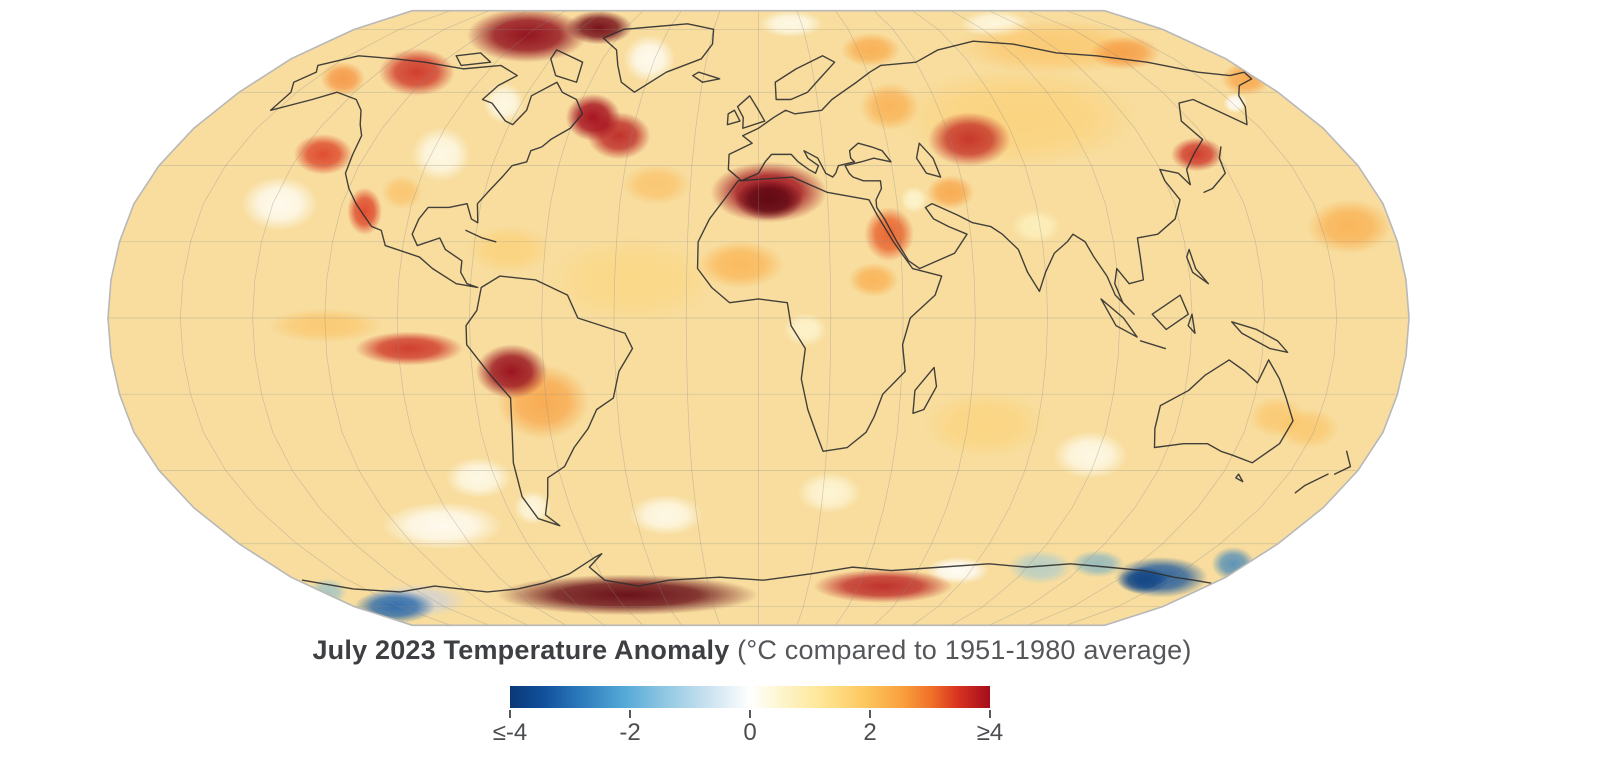 The width and height of the screenshot is (1599, 758). What do you see at coordinates (1125, 52) in the screenshot?
I see `anomaly-region-siberia-arctic-coast` at bounding box center [1125, 52].